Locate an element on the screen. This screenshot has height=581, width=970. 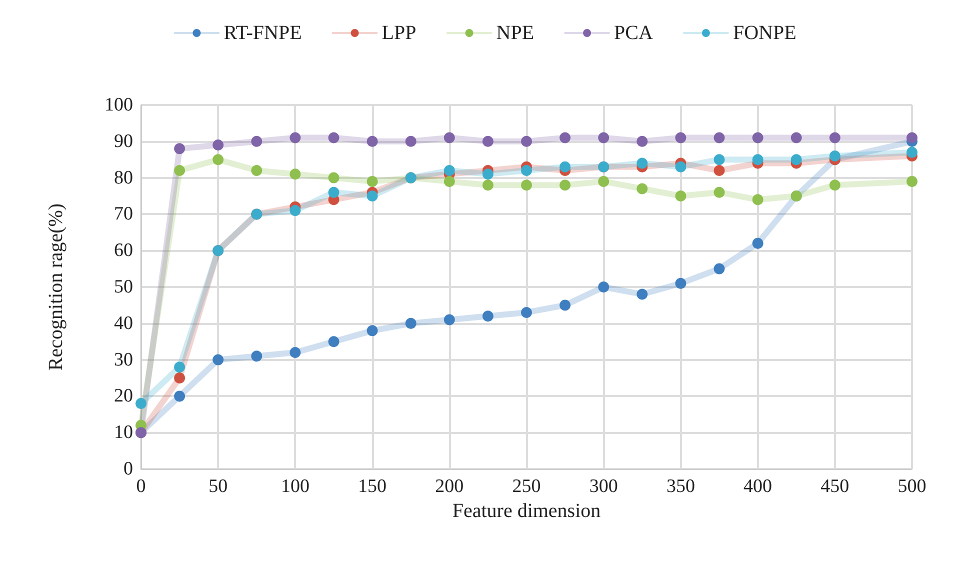
y-tick-label: 10 is located at coordinates (123, 433).